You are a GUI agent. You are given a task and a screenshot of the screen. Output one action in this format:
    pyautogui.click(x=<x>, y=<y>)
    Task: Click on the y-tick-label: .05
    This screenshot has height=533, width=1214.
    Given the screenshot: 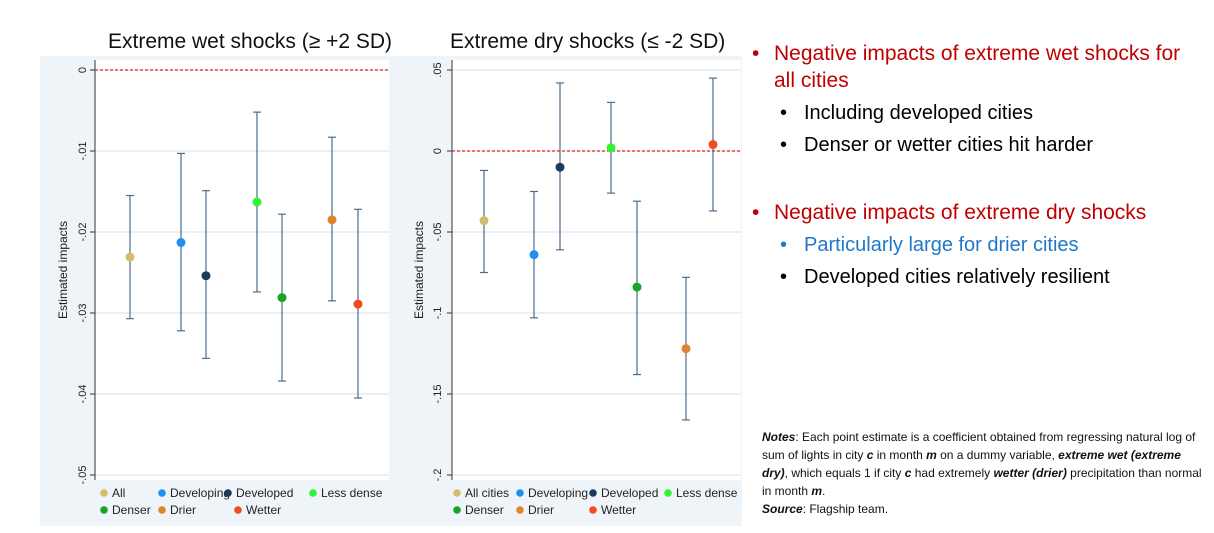 What is the action you would take?
    pyautogui.click(x=438, y=69)
    